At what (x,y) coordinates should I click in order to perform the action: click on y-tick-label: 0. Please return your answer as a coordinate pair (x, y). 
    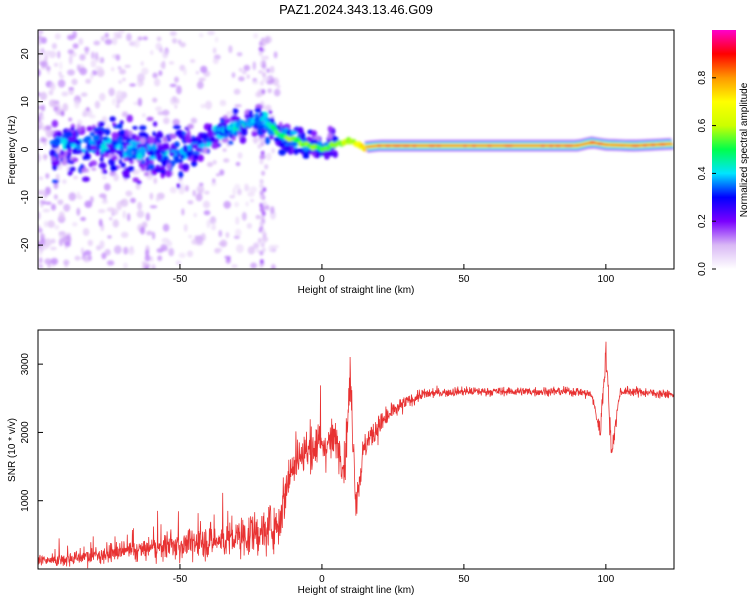
    Looking at the image, I should click on (25, 149).